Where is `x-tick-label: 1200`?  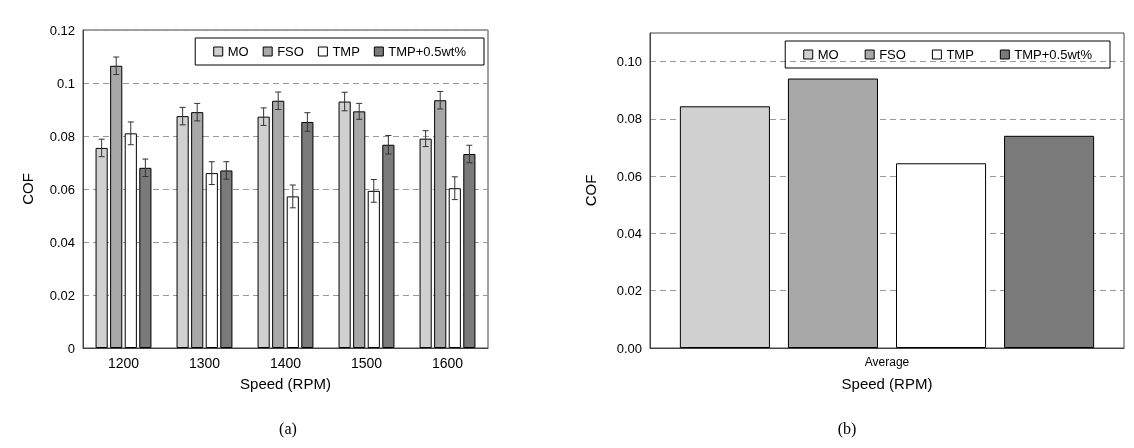
x-tick-label: 1200 is located at coordinates (123, 363).